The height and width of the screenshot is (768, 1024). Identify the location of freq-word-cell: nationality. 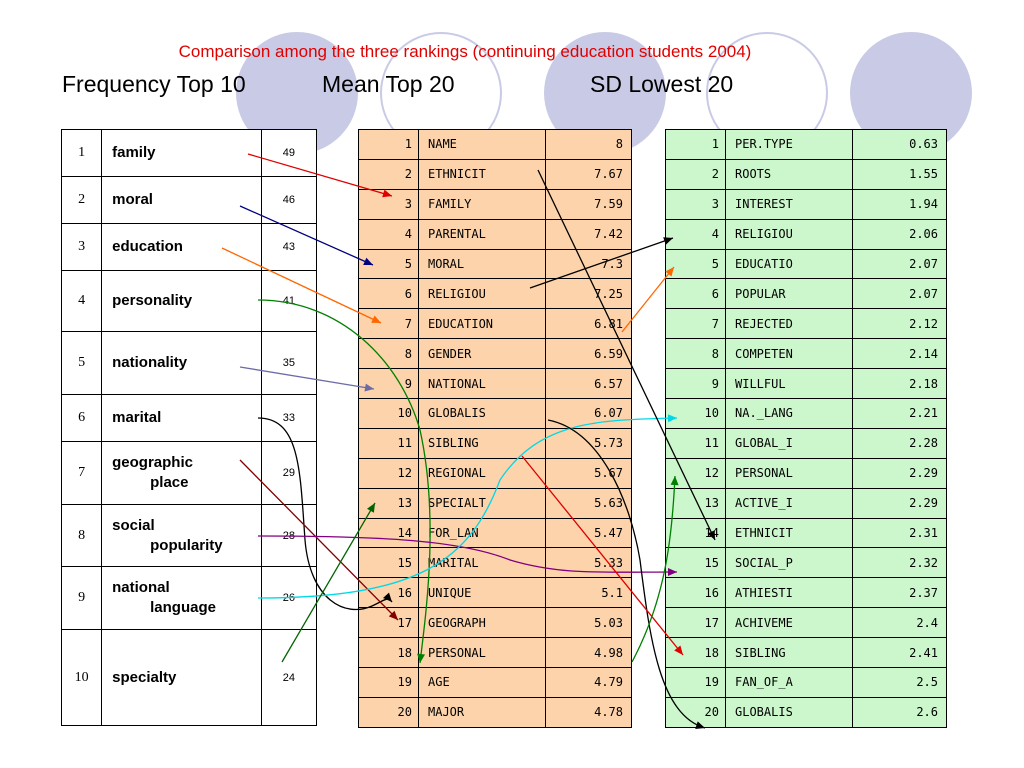
(181, 363).